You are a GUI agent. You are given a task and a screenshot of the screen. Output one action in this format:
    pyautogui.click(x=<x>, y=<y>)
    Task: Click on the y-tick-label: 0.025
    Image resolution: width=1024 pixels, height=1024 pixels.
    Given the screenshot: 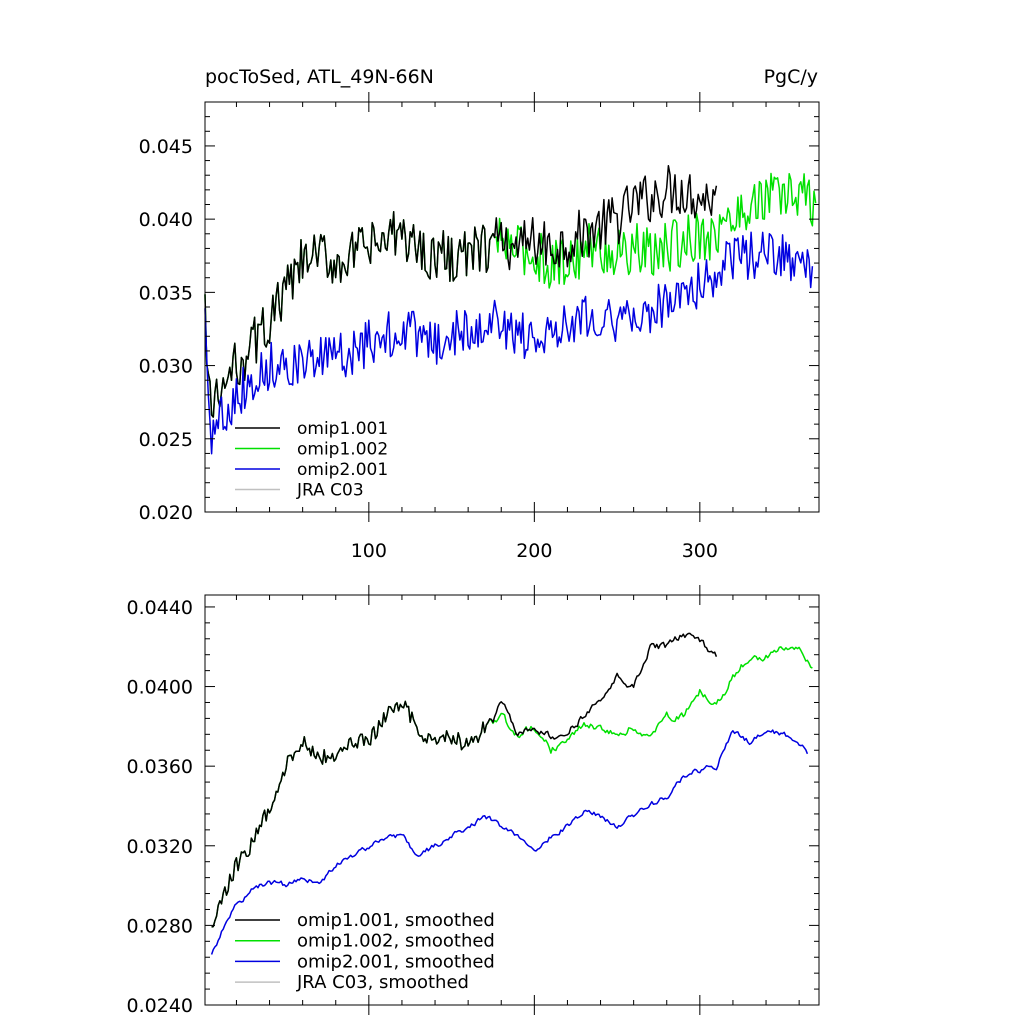 What is the action you would take?
    pyautogui.click(x=166, y=440)
    